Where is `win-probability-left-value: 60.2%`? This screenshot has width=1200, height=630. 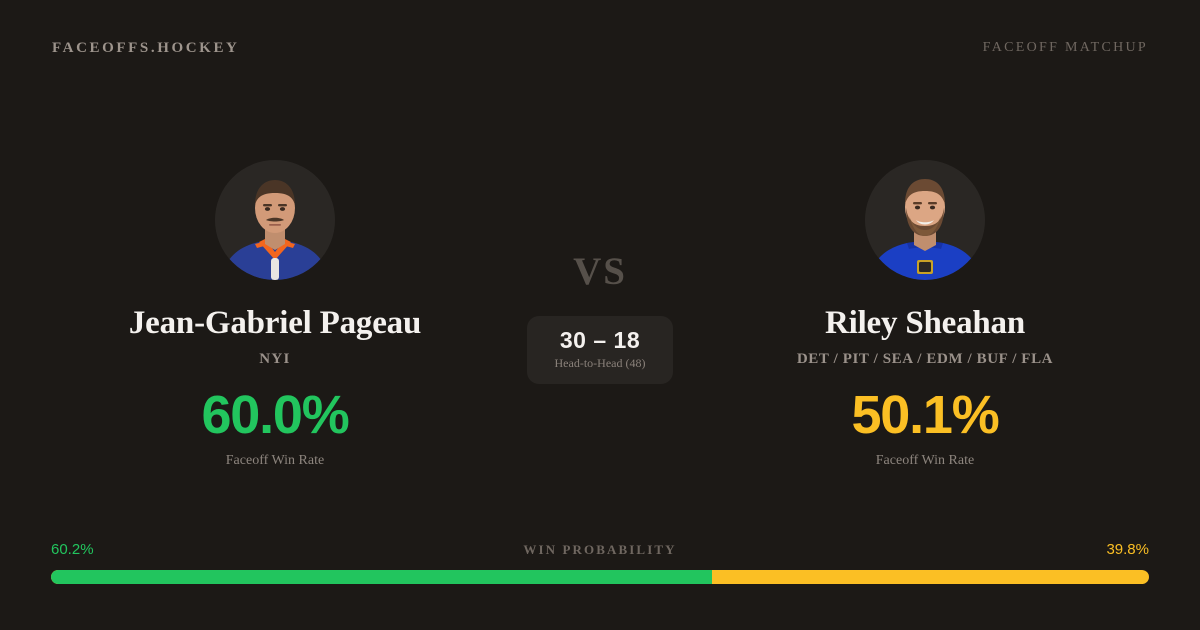 win-probability-left-value: 60.2% is located at coordinates (72, 549).